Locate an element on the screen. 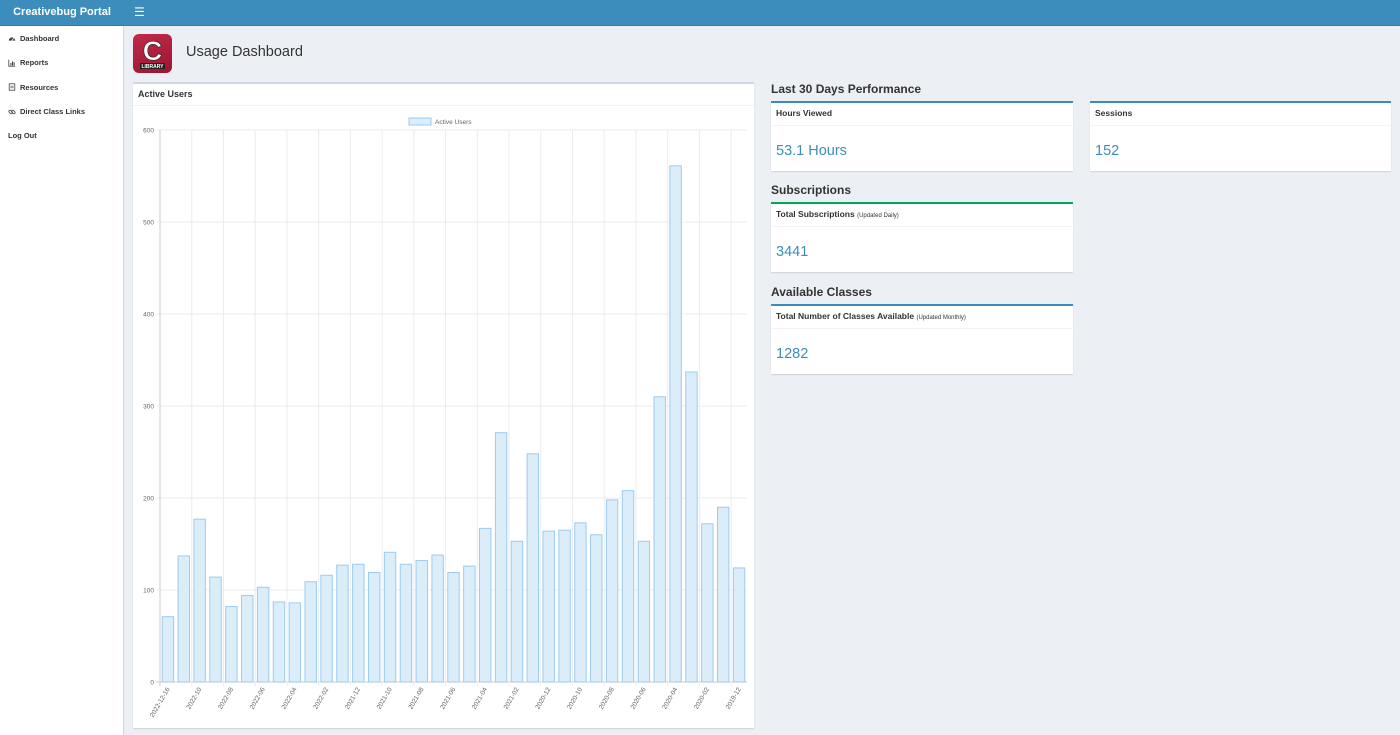 This screenshot has width=1400, height=735. x-tick-label: 2020-10 is located at coordinates (575, 698).